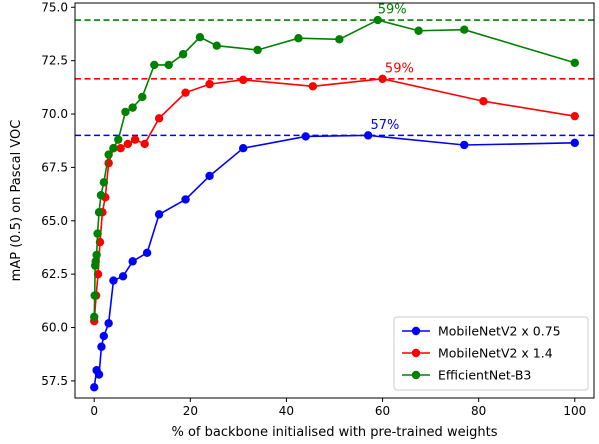  Describe the element at coordinates (54, 381) in the screenshot. I see `y-tick-label: 57.5` at that location.